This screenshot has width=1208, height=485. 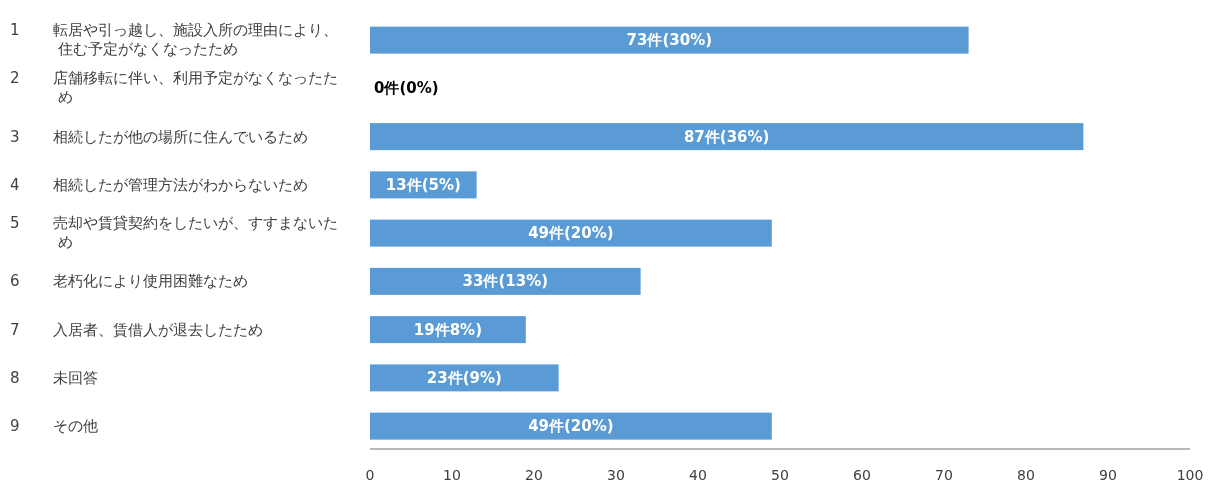 What do you see at coordinates (698, 475) in the screenshot?
I see `x-tick-label: 40` at bounding box center [698, 475].